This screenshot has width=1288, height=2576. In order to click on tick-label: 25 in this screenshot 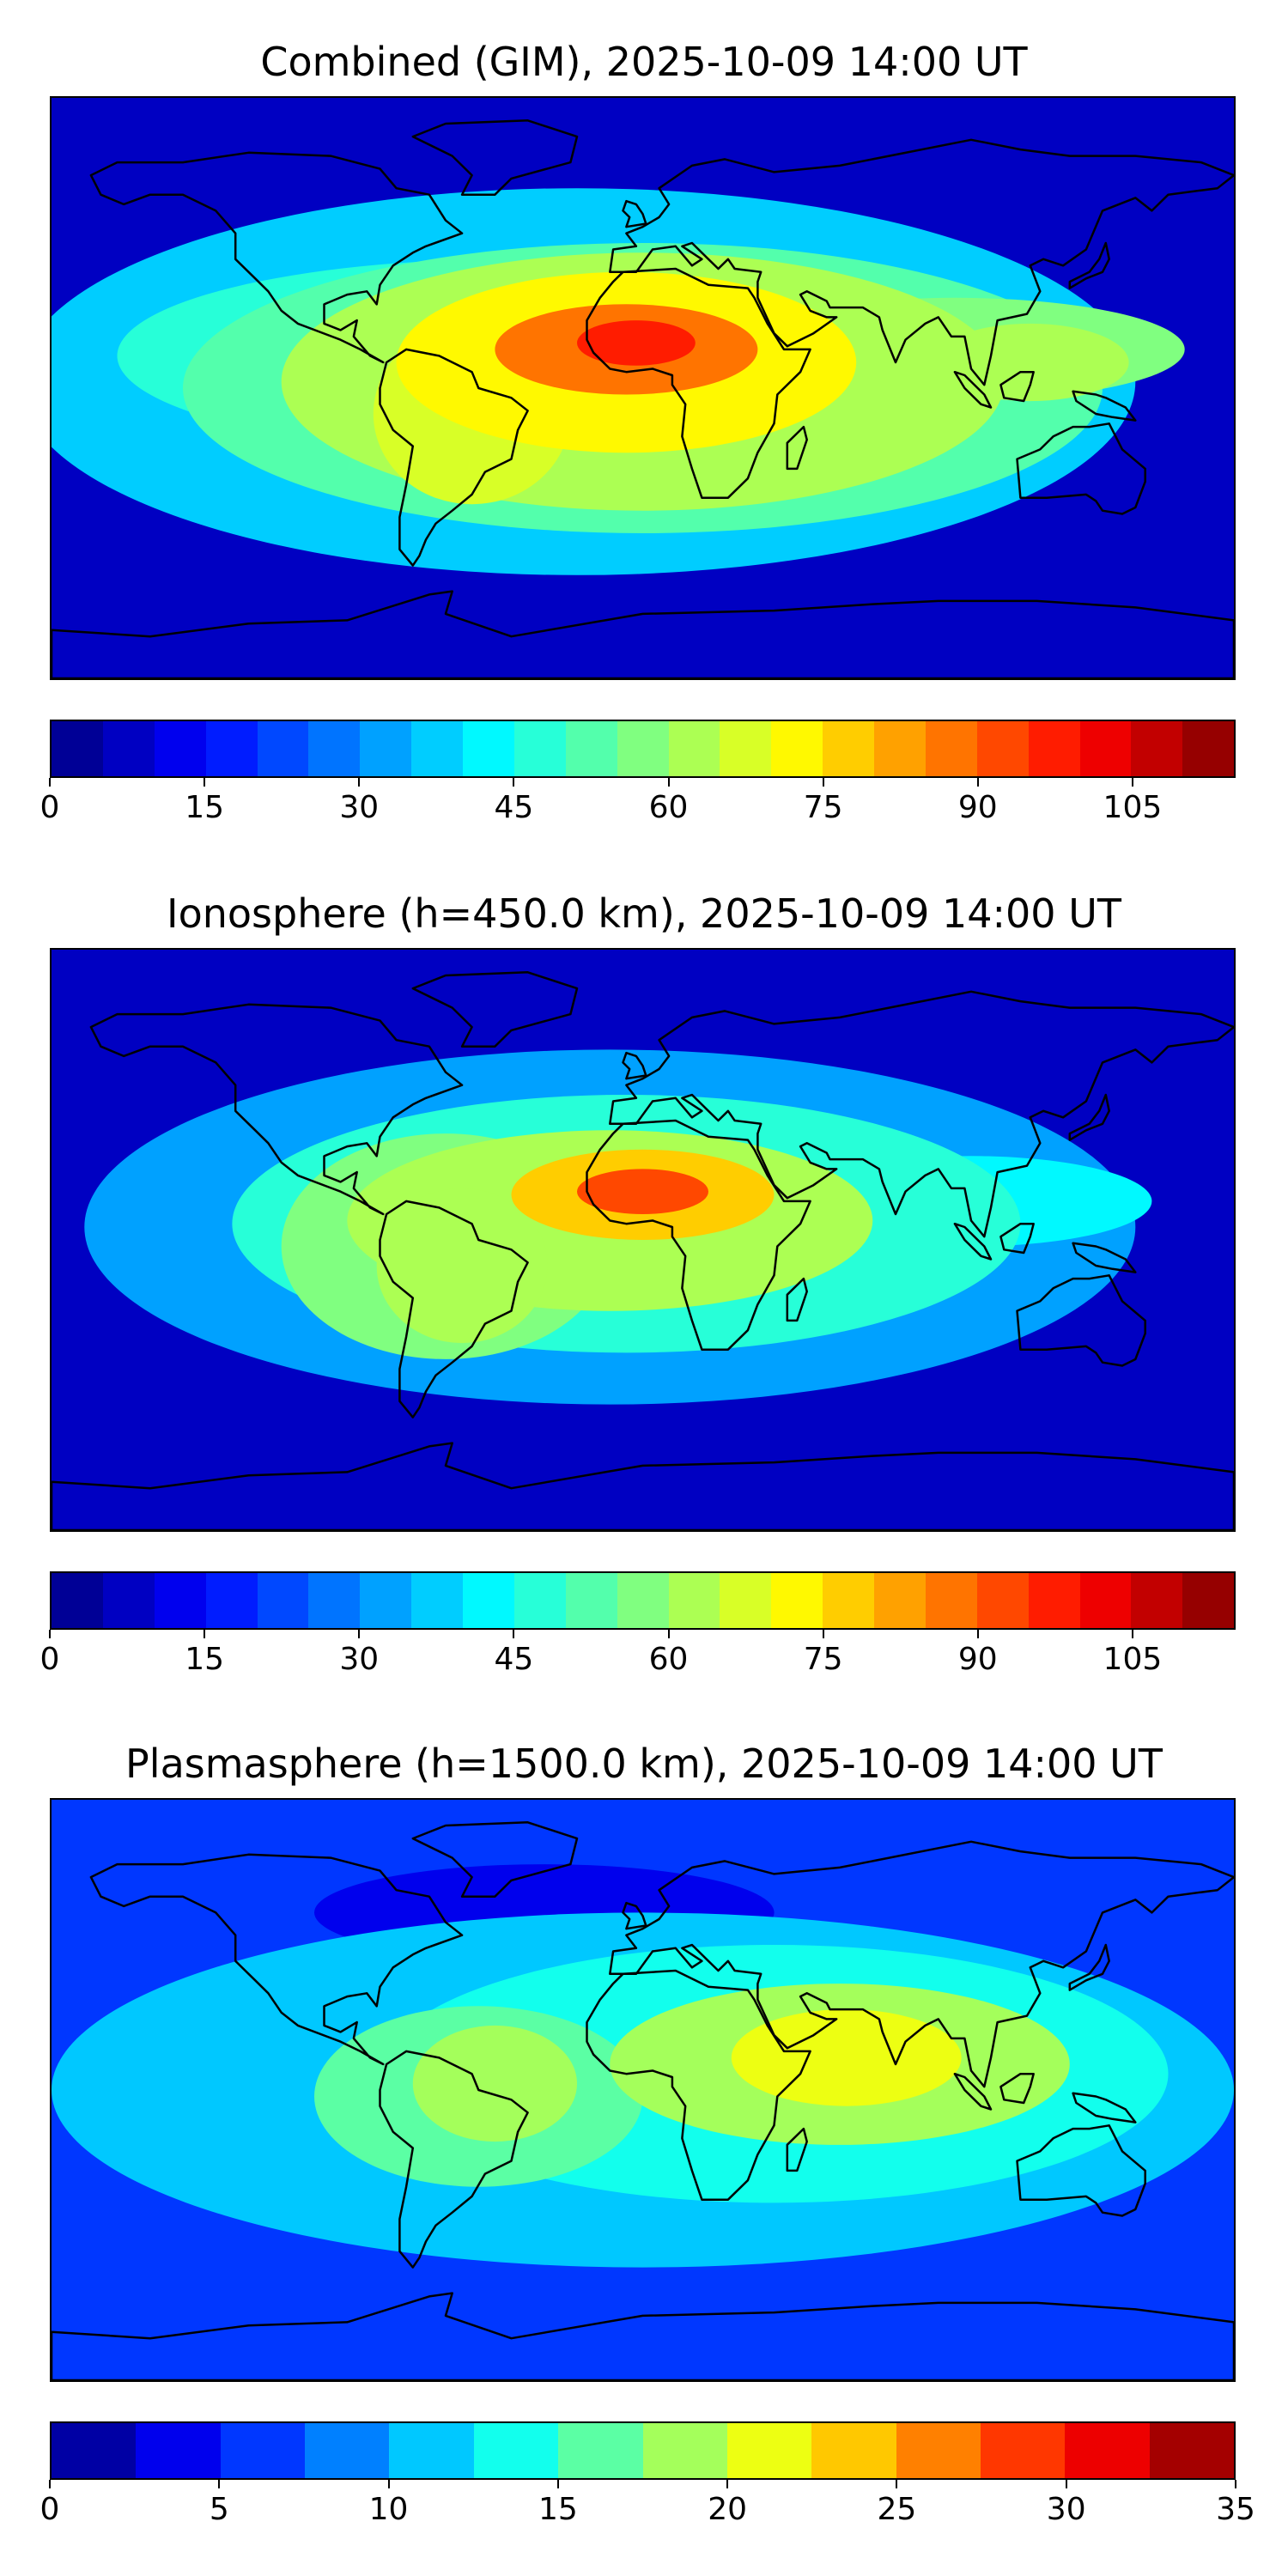, I will do `click(897, 2509)`.